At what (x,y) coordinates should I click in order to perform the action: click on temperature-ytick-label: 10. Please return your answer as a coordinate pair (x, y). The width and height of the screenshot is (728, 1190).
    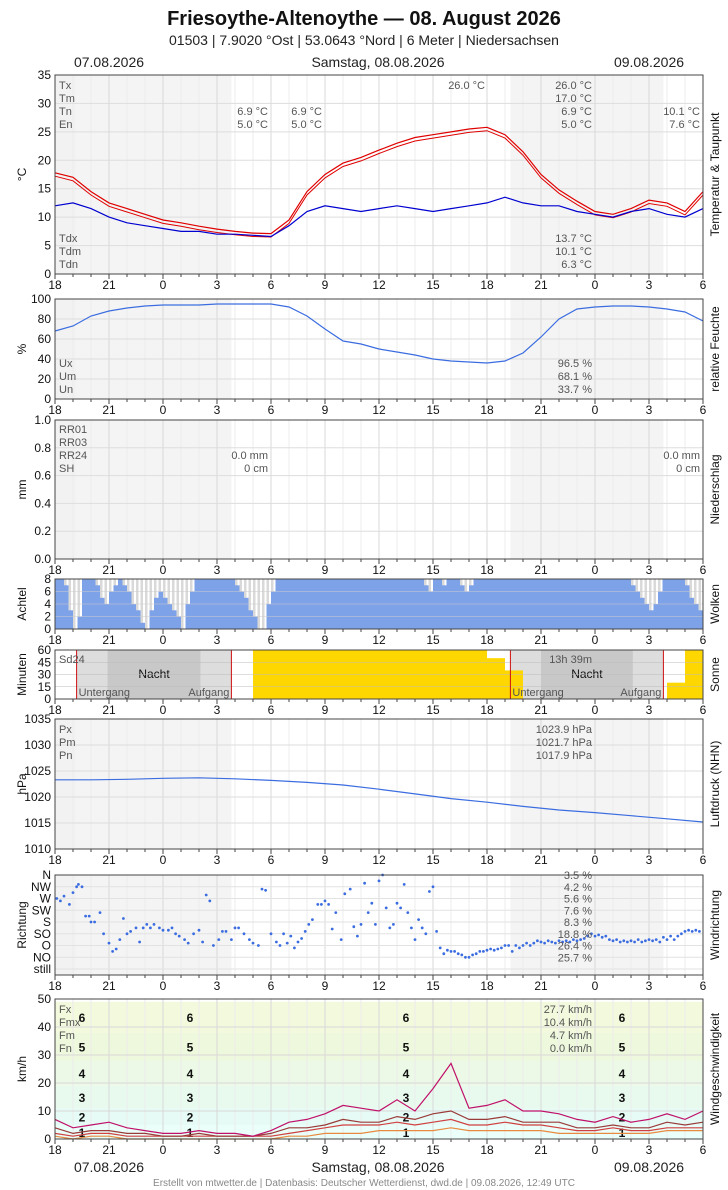
    Looking at the image, I should click on (45, 217).